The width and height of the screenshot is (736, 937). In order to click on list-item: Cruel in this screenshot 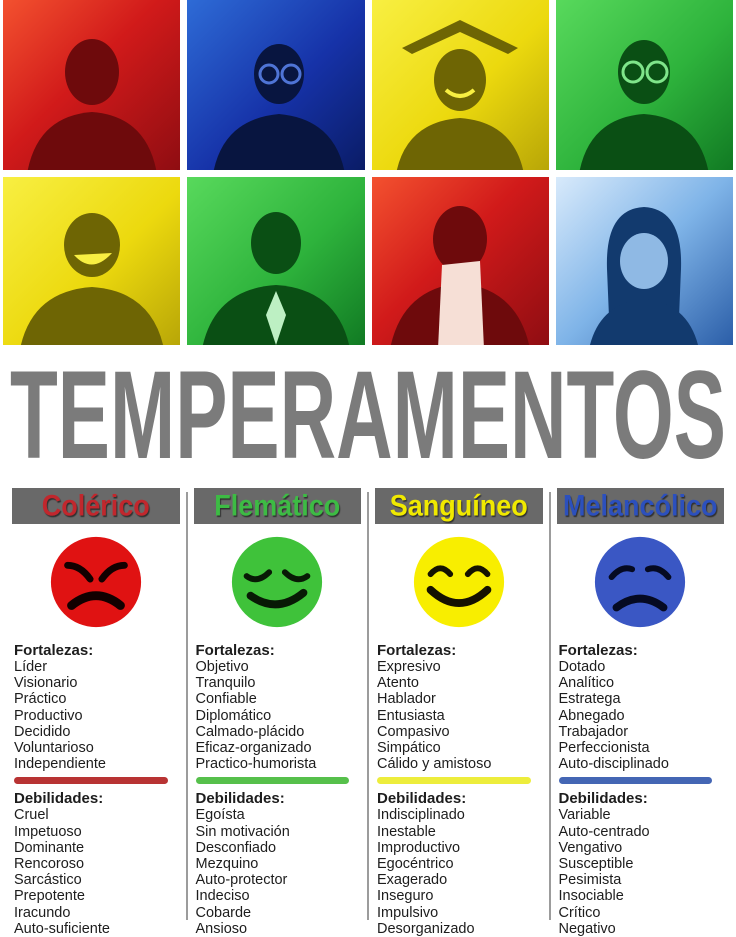, I will do `click(31, 815)`.